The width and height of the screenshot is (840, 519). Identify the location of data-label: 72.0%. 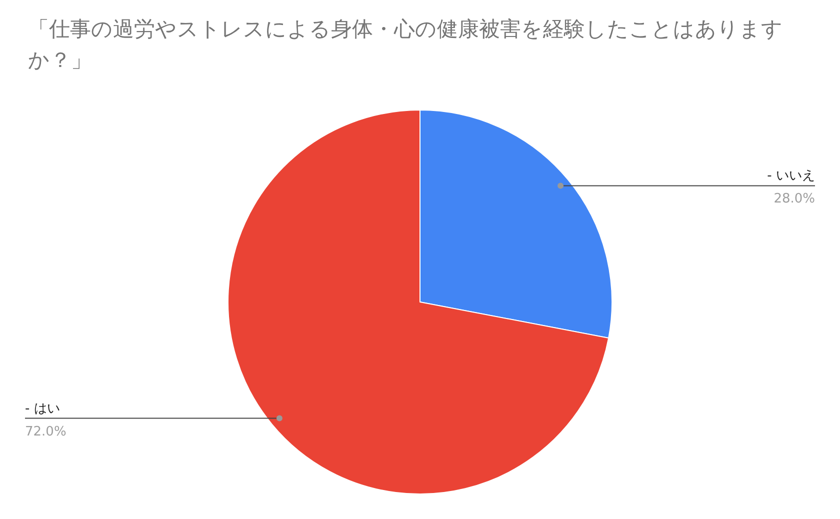
(45, 432).